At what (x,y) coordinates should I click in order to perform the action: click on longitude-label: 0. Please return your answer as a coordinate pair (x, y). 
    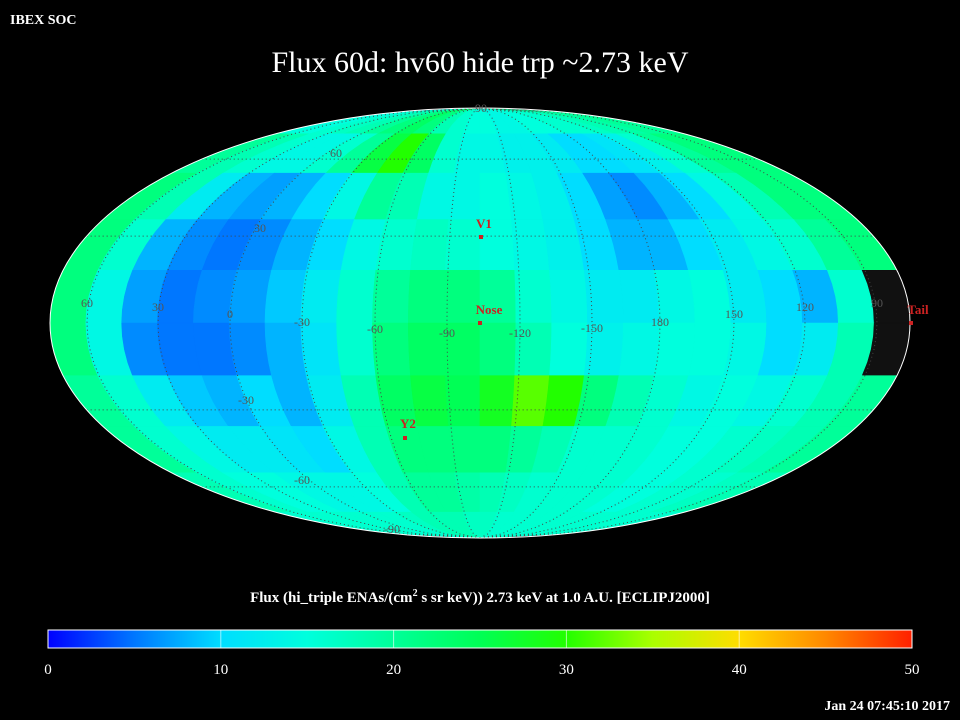
    Looking at the image, I should click on (230, 314).